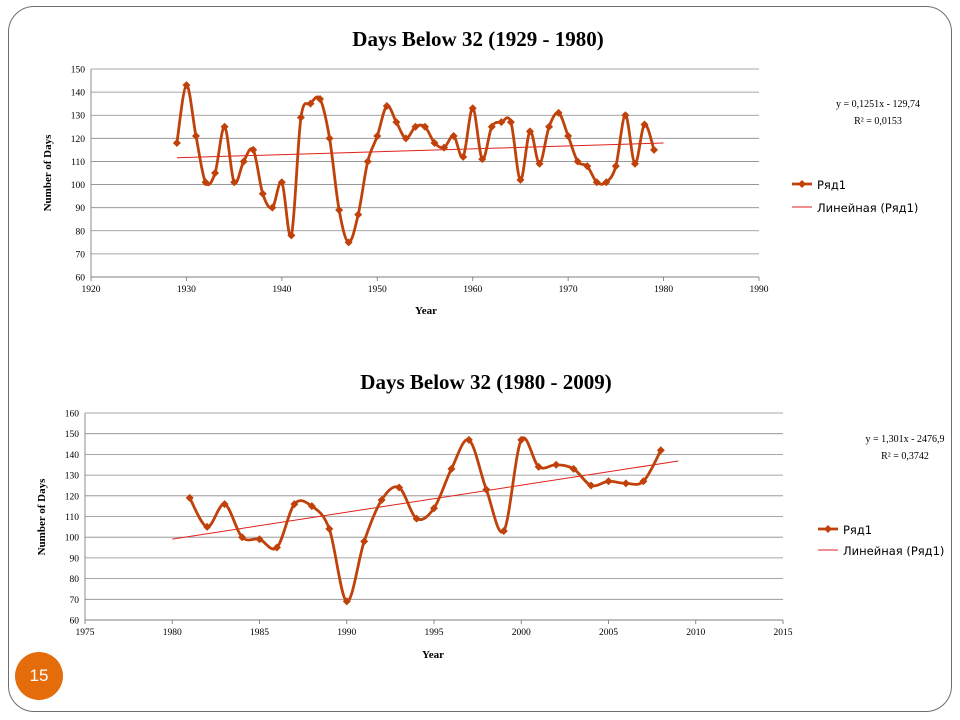 This screenshot has width=960, height=720. I want to click on chart-2-x-tick-label: 2005, so click(608, 633).